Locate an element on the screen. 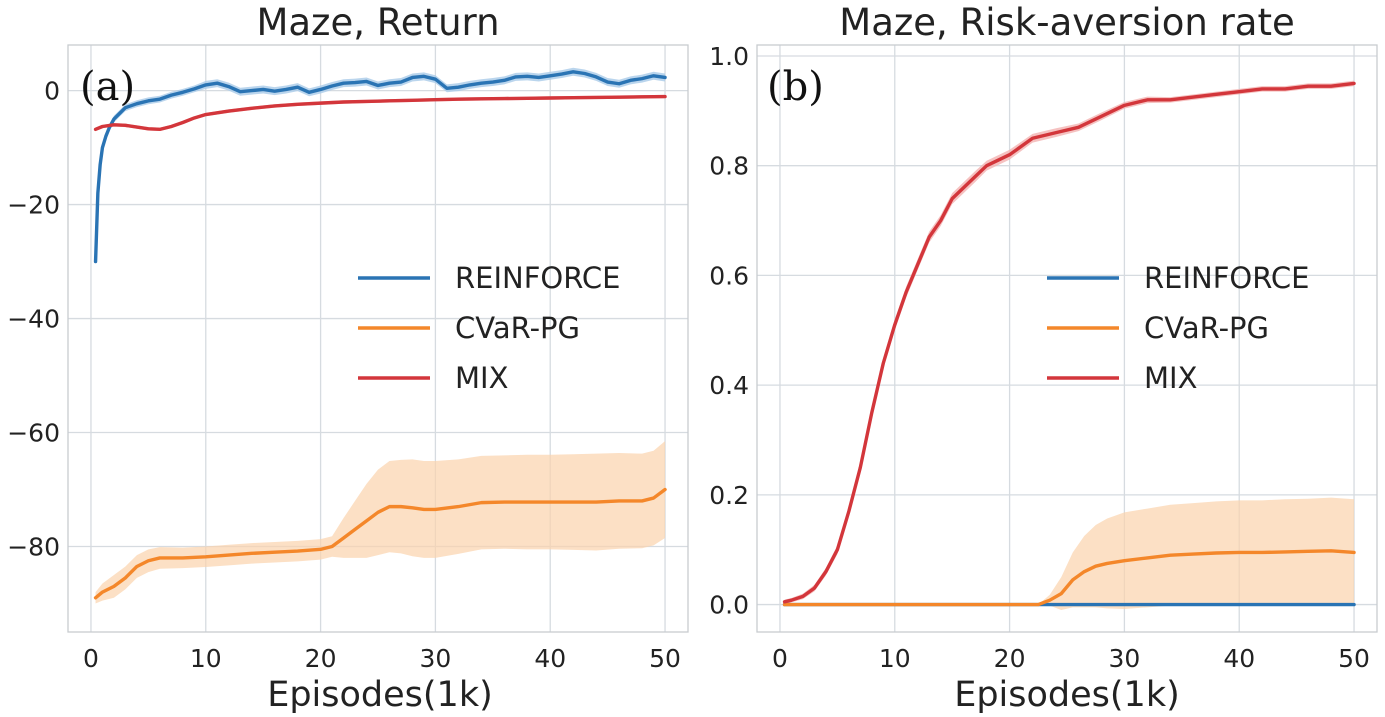 This screenshot has height=717, width=1385. y-tick-label: 0.8 is located at coordinates (729, 166).